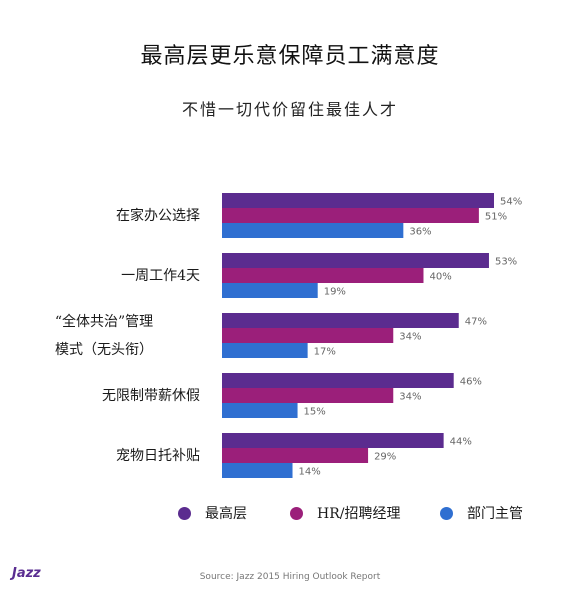 The image size is (580, 590). I want to click on legend-item-3: 部门主管, so click(481, 513).